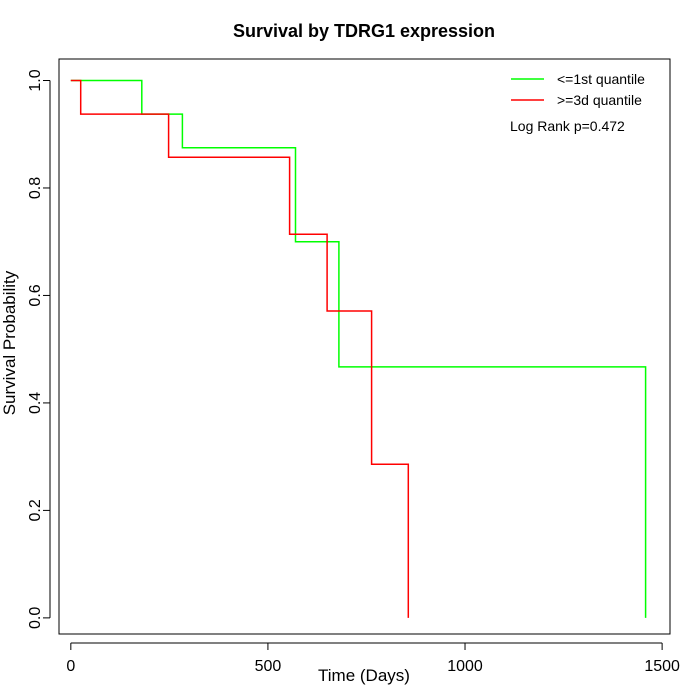 The width and height of the screenshot is (700, 700). What do you see at coordinates (35, 510) in the screenshot?
I see `y-tick-label: 0.2` at bounding box center [35, 510].